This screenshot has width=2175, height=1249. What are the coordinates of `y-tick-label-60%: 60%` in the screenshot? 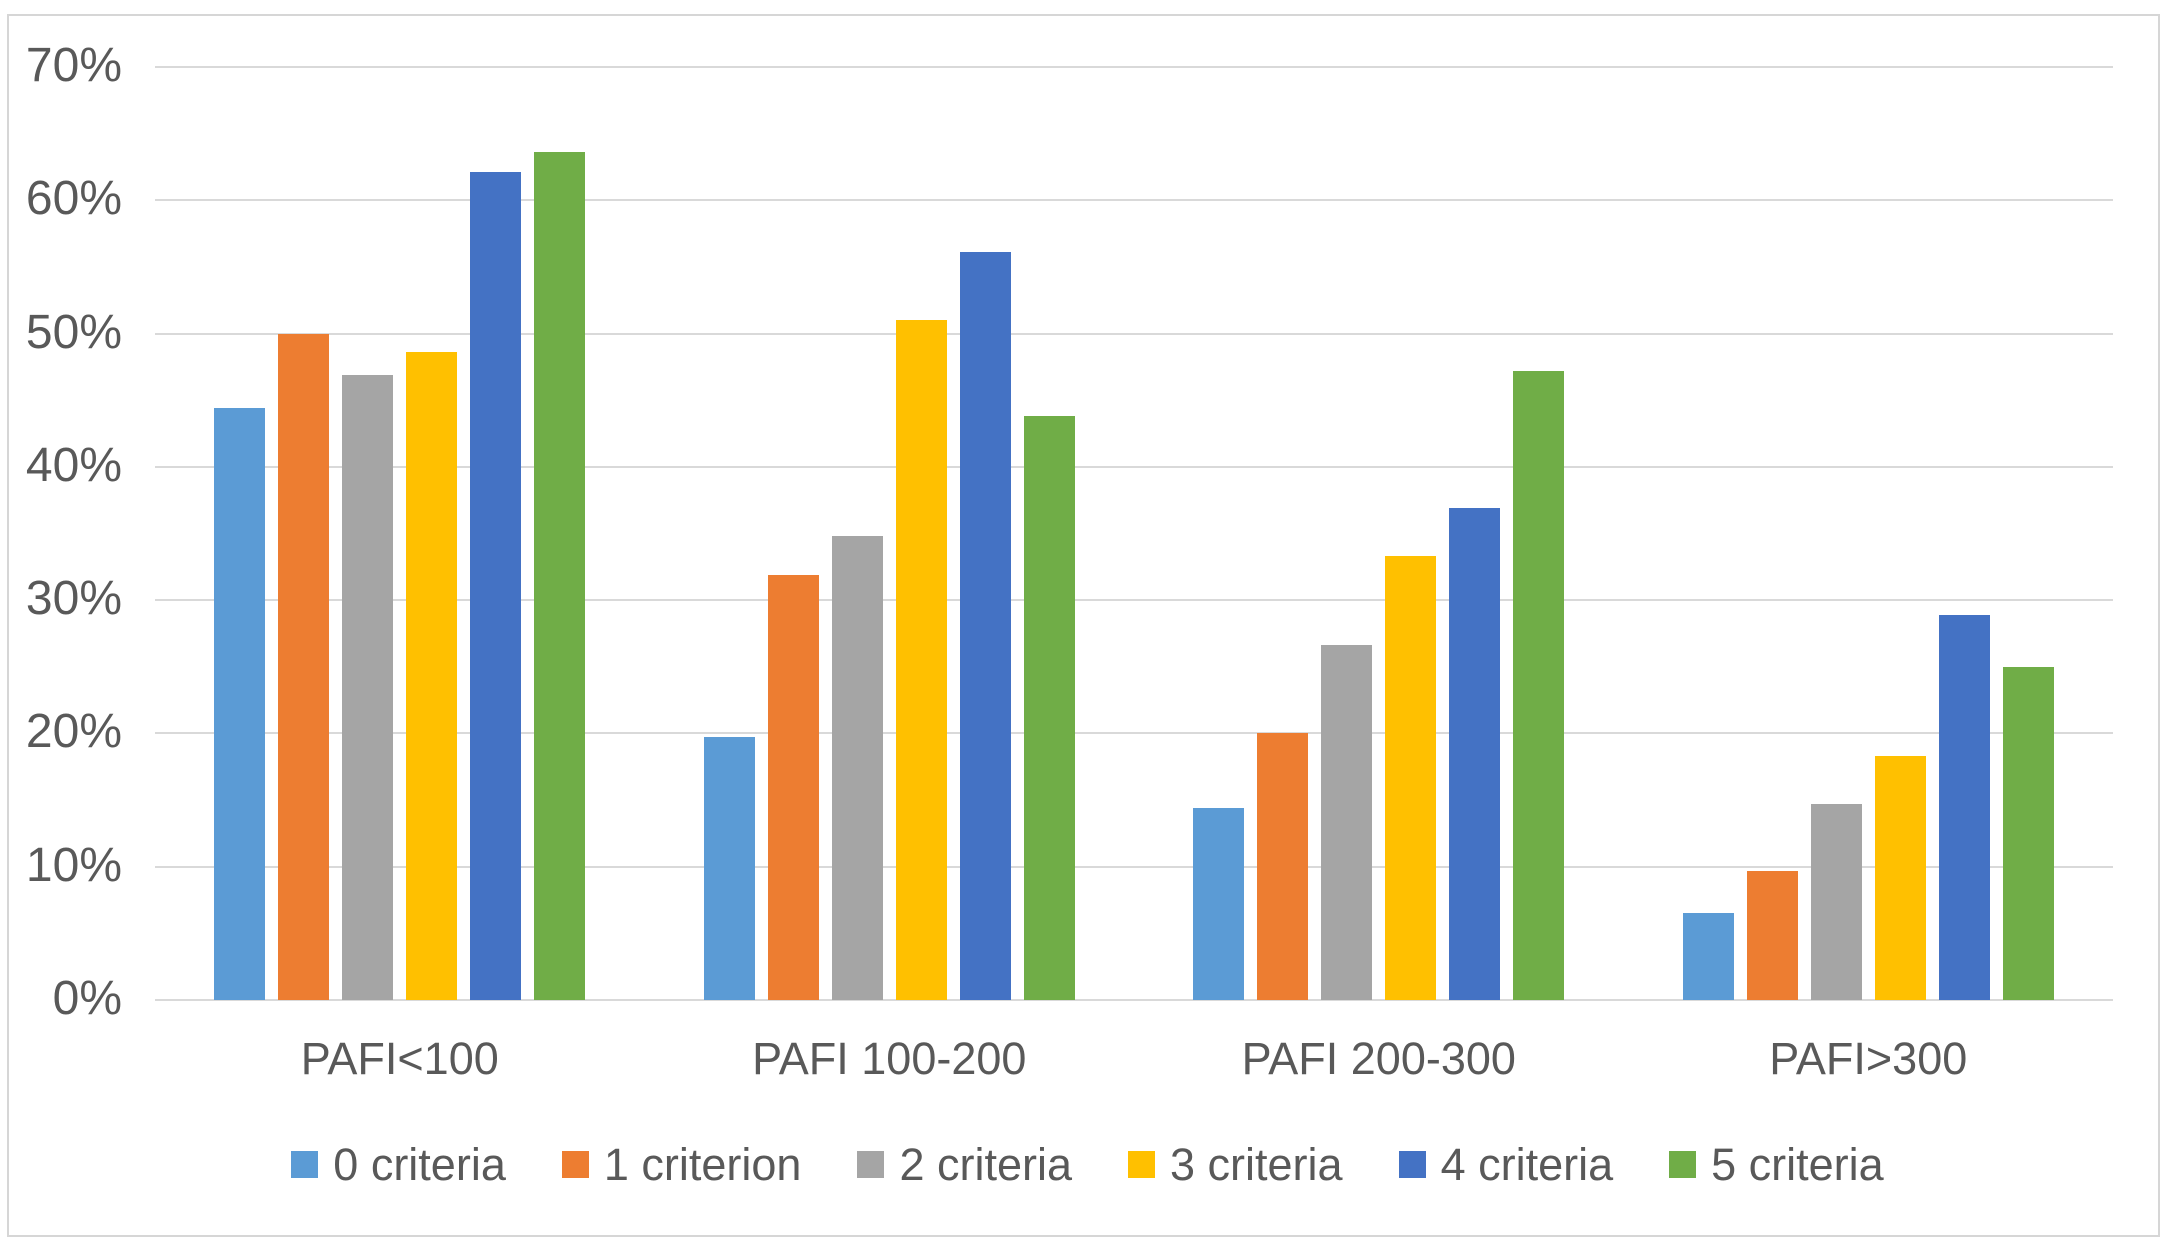 It's located at (73, 199).